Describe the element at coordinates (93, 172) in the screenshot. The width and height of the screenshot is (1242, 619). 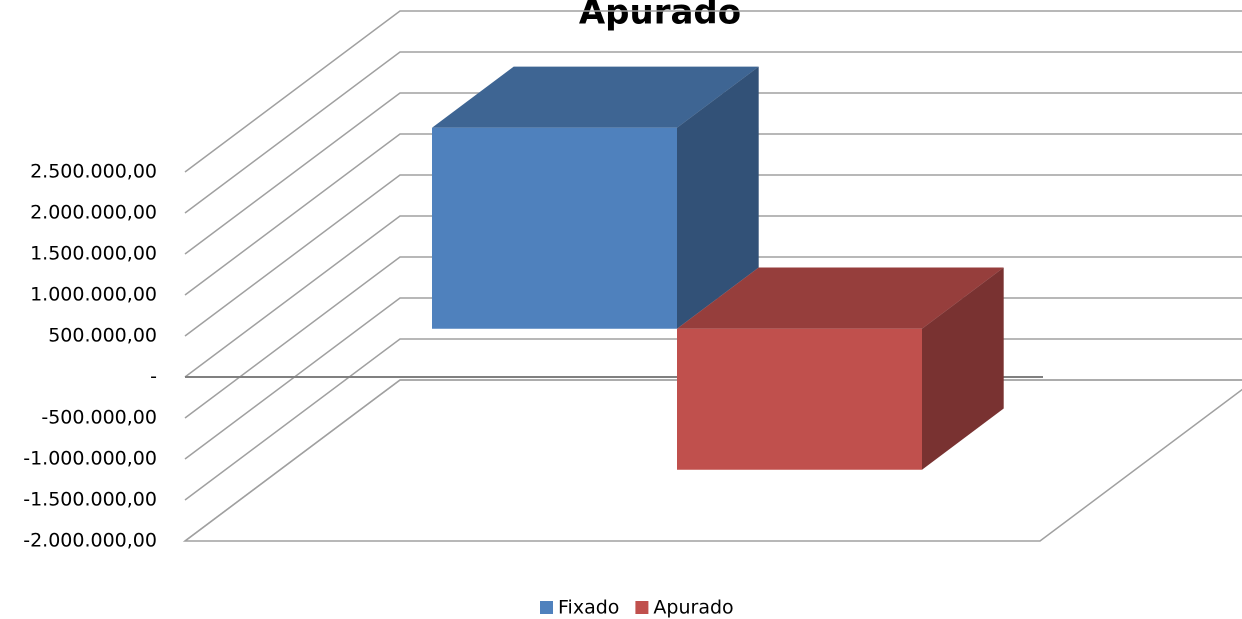
I see `y-tick-label: 2.500.000,00` at that location.